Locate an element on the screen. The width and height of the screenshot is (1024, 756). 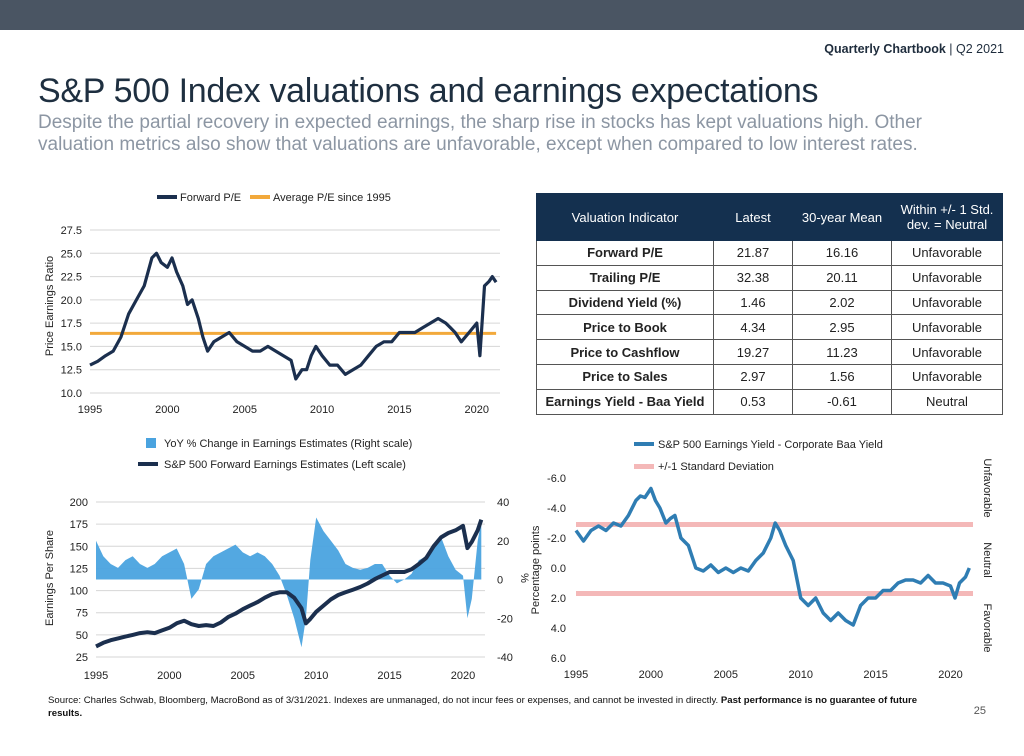
indicator-cell: Forward P/E is located at coordinates (625, 253).